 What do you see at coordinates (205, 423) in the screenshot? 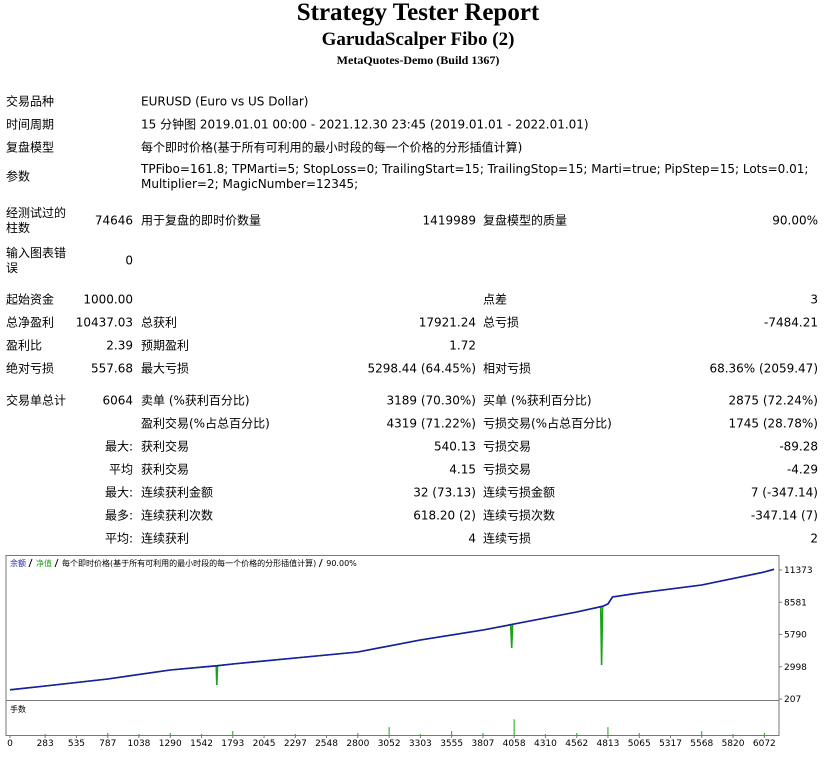
I see `stat-label: 盈利交易(%占总百分比)` at bounding box center [205, 423].